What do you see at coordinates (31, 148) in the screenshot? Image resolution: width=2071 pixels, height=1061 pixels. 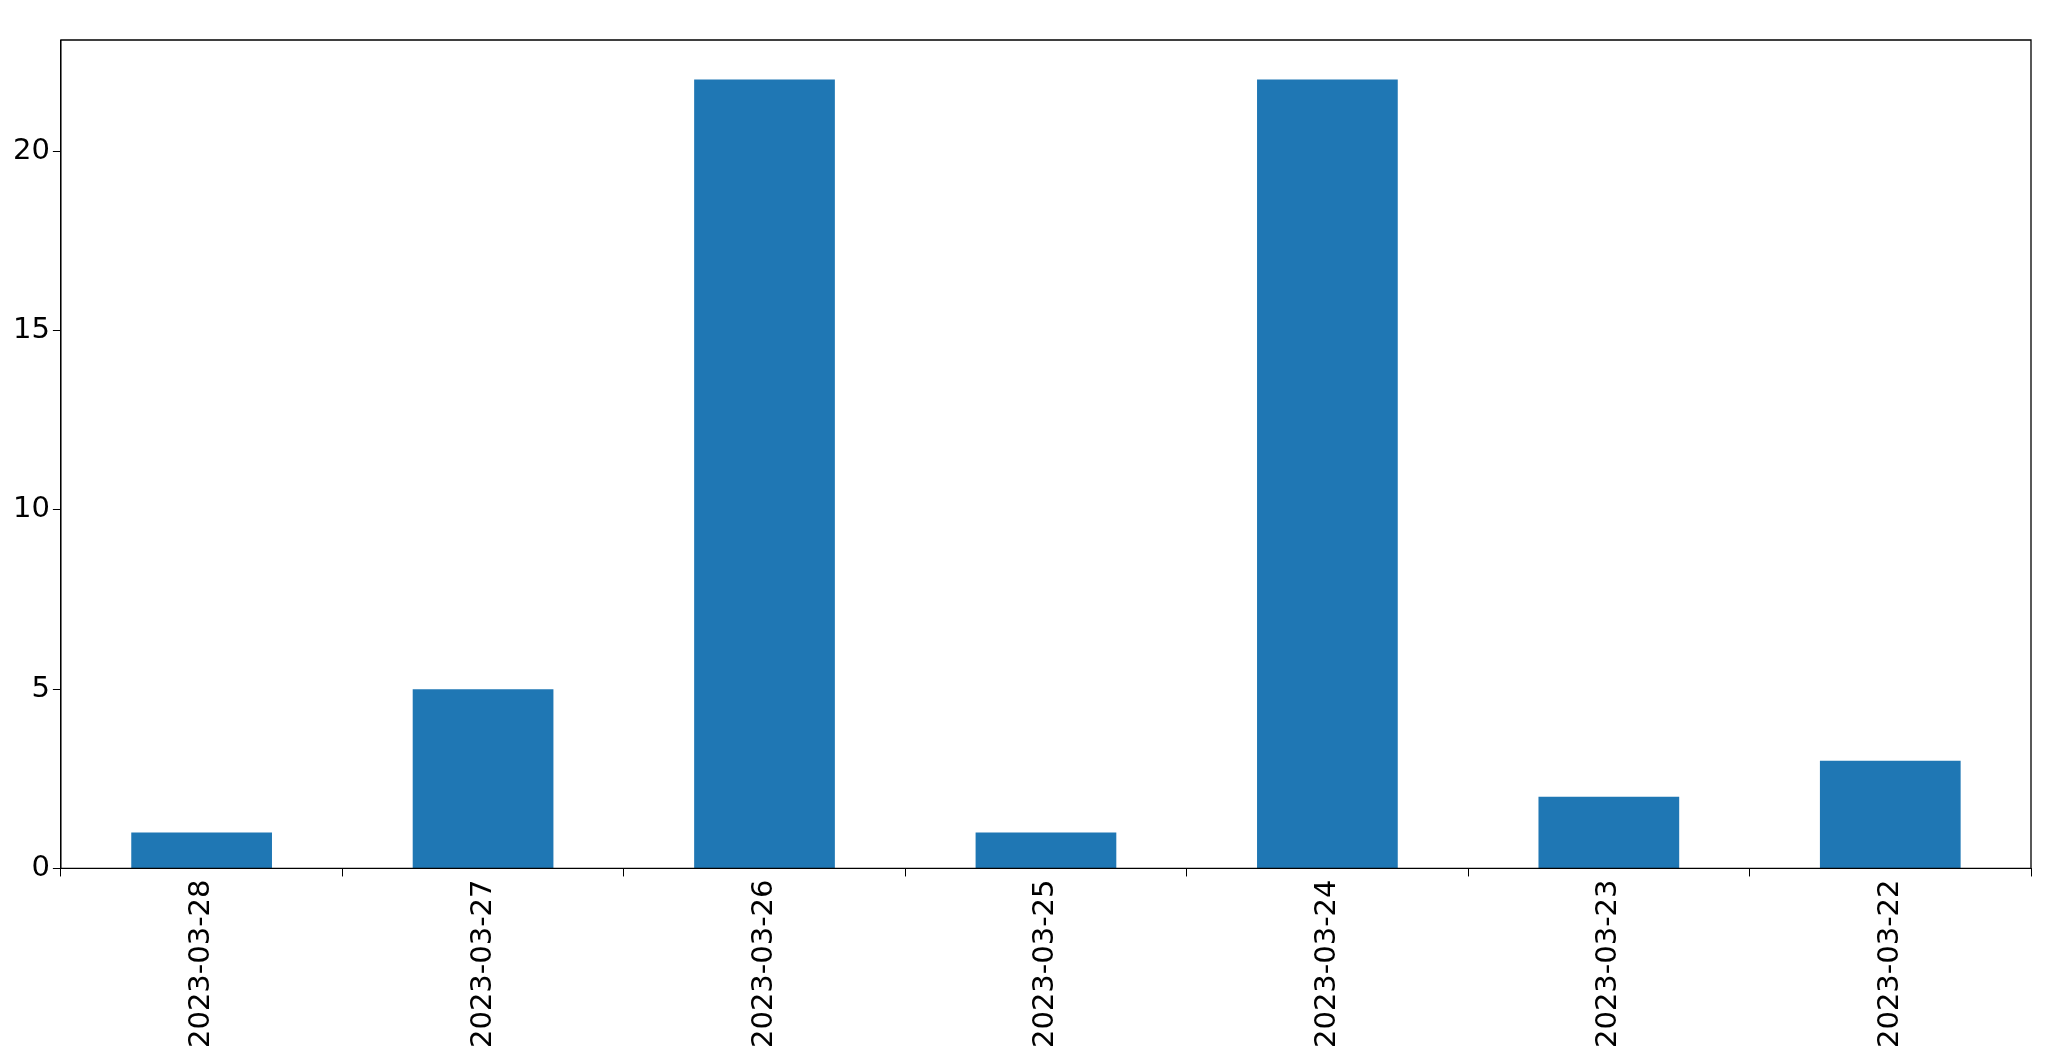 I see `y-tick-label: 20` at bounding box center [31, 148].